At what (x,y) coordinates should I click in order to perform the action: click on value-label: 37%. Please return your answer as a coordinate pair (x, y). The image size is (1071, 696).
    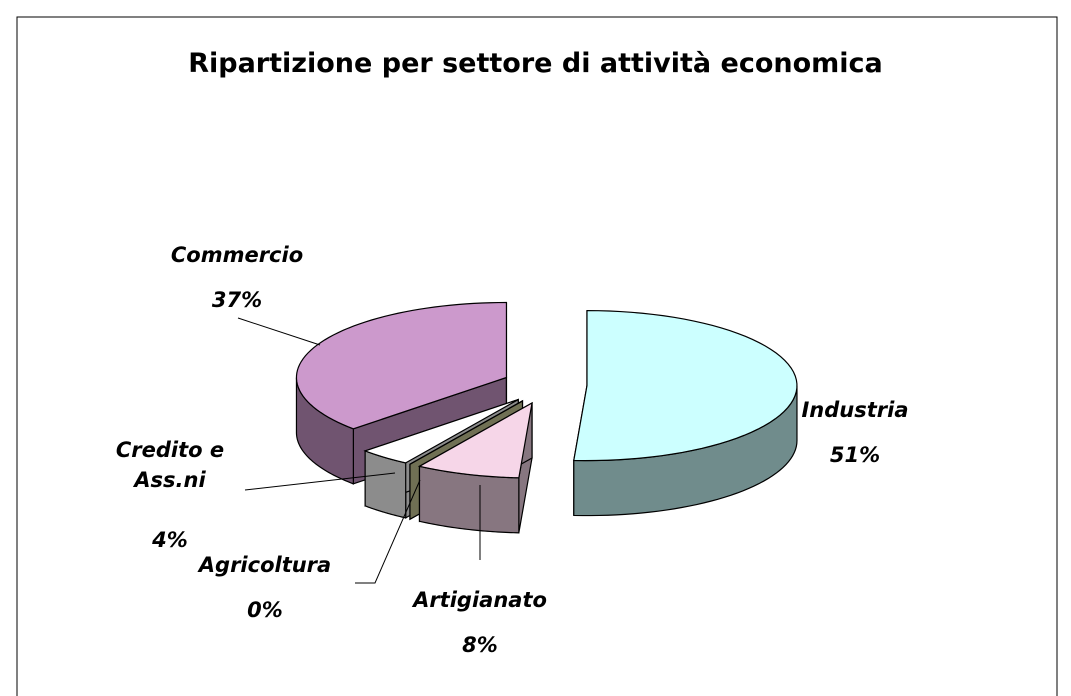
    Looking at the image, I should click on (237, 300).